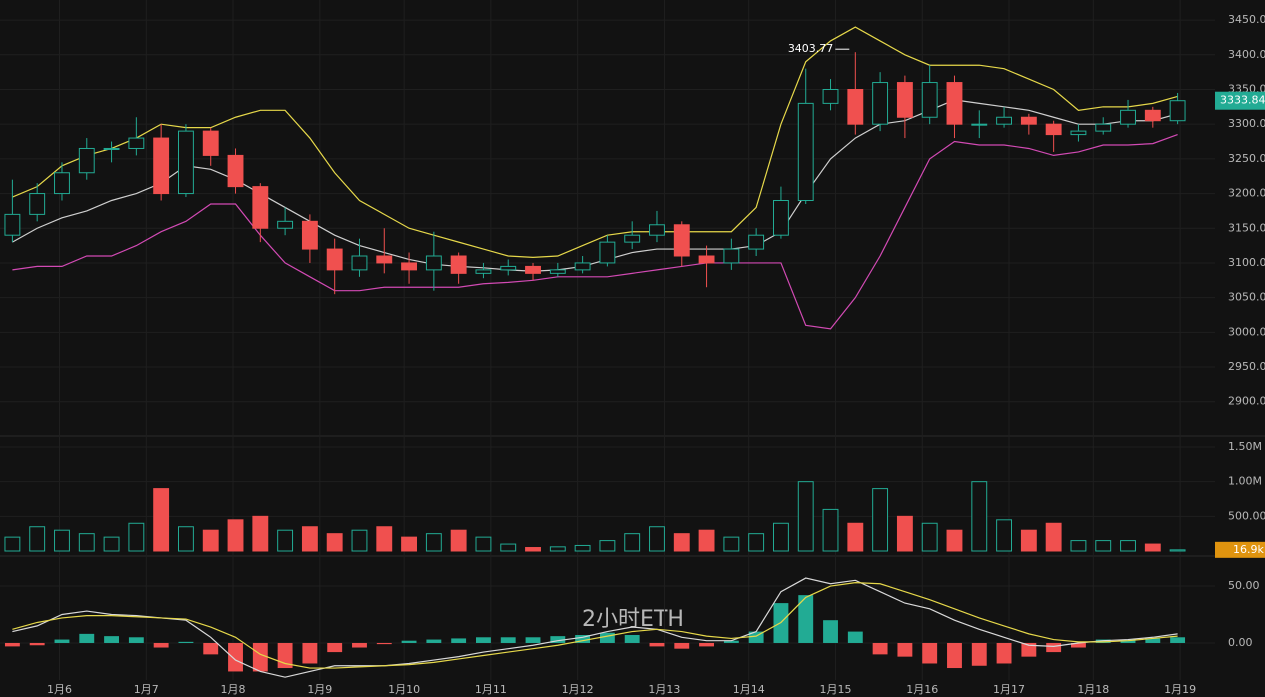 Image resolution: width=1265 pixels, height=697 pixels. I want to click on price-badge-label: 3333.84, so click(1242, 100).